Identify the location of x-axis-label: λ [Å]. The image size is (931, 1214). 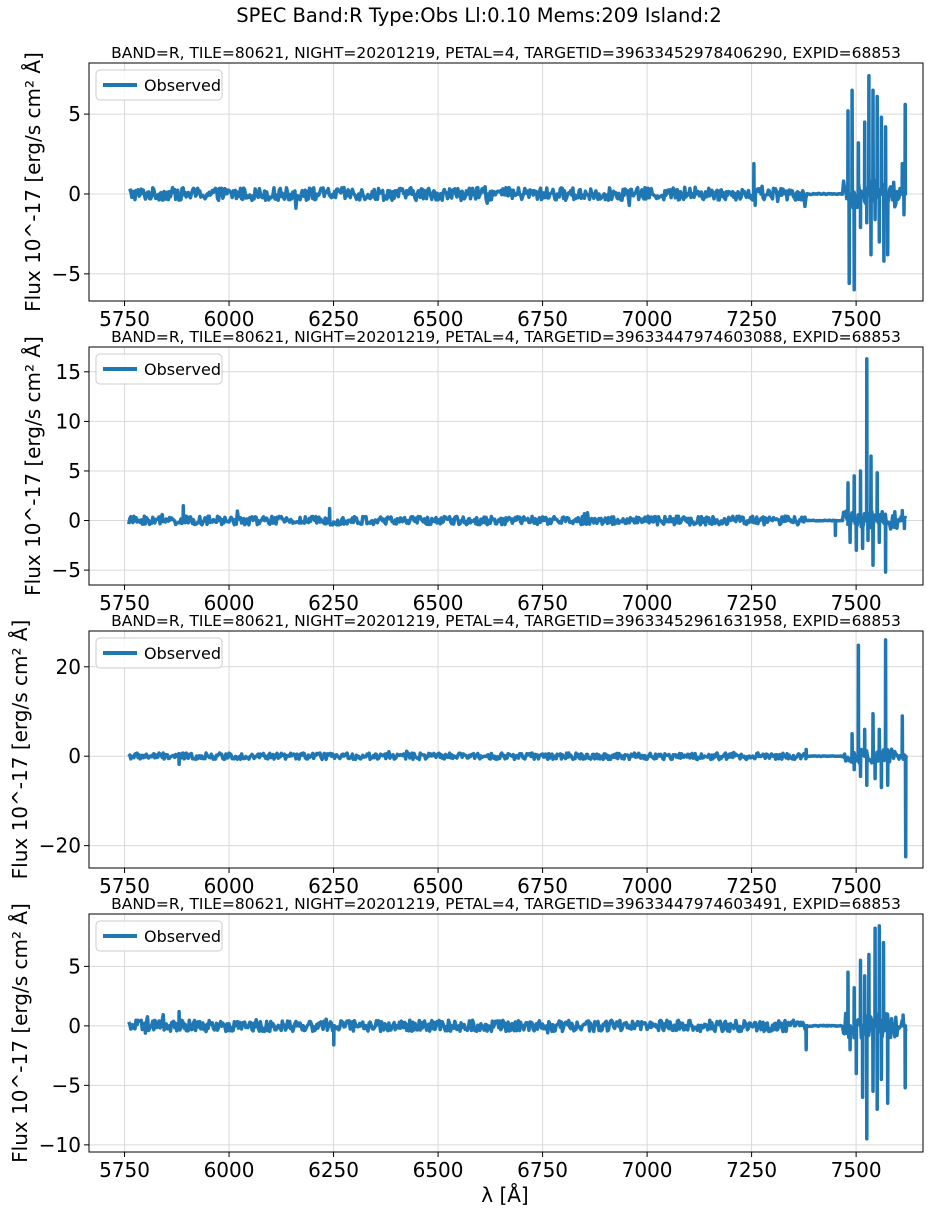
(504, 1195).